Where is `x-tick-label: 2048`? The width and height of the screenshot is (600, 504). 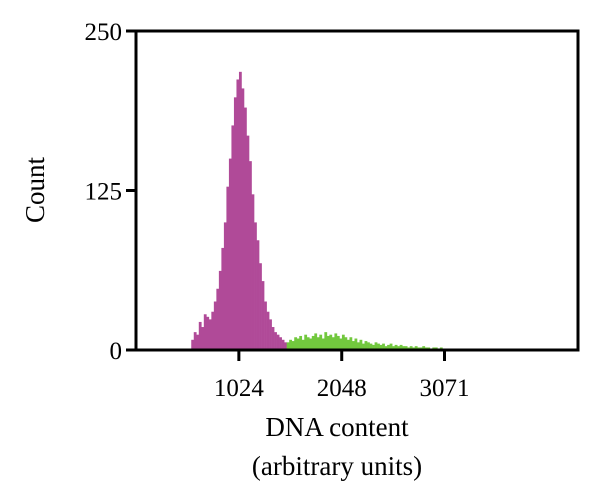 x-tick-label: 2048 is located at coordinates (342, 388).